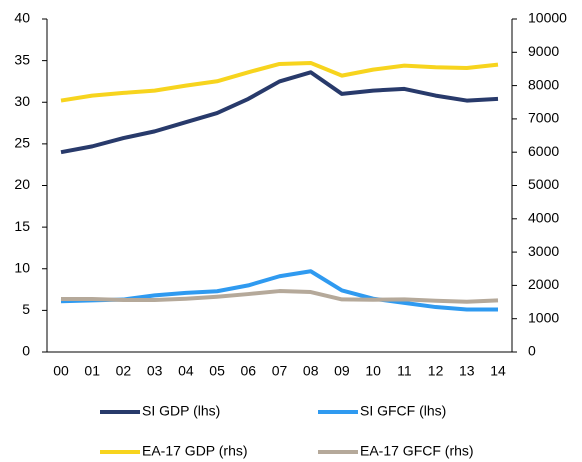  I want to click on x-tick-label: 00, so click(61, 371).